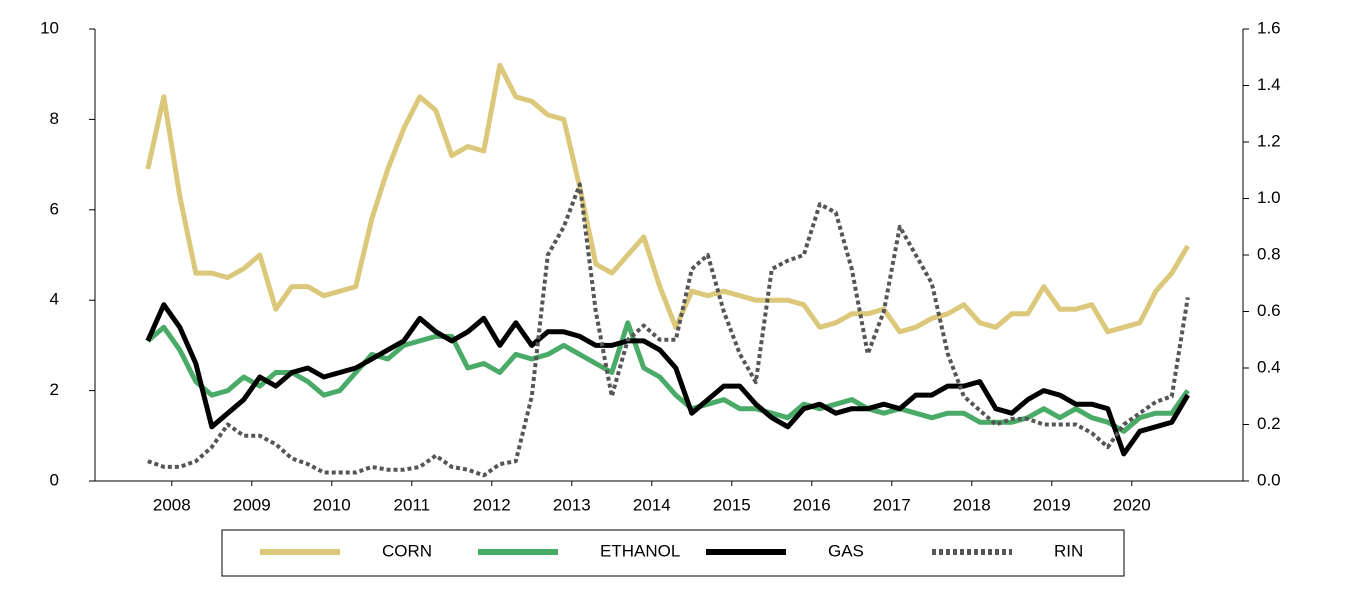 This screenshot has width=1347, height=606. Describe the element at coordinates (332, 504) in the screenshot. I see `x-tick-label: 2010` at that location.